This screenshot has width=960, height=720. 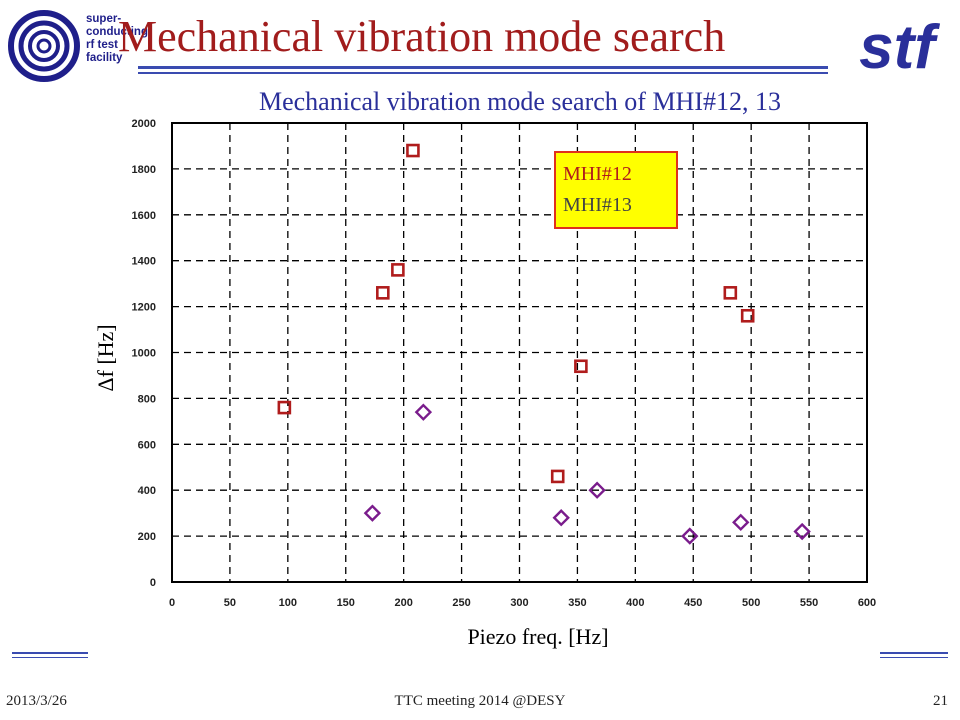 What do you see at coordinates (577, 603) in the screenshot?
I see `x-tick-label: 350` at bounding box center [577, 603].